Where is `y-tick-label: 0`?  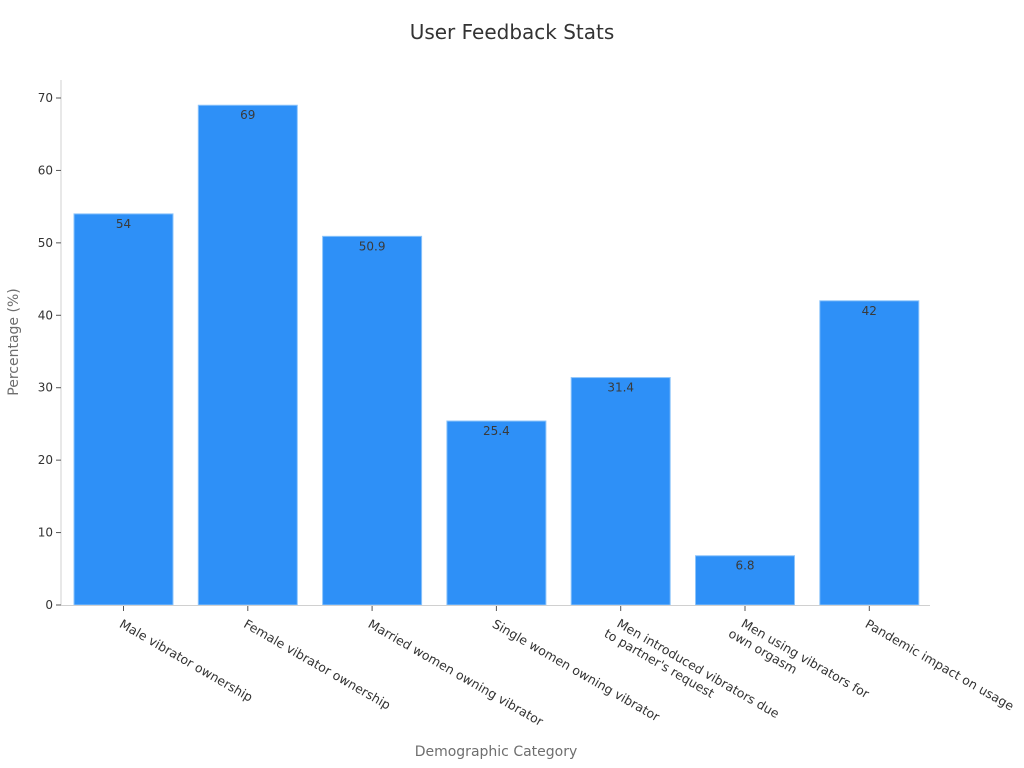 y-tick-label: 0 is located at coordinates (49, 605).